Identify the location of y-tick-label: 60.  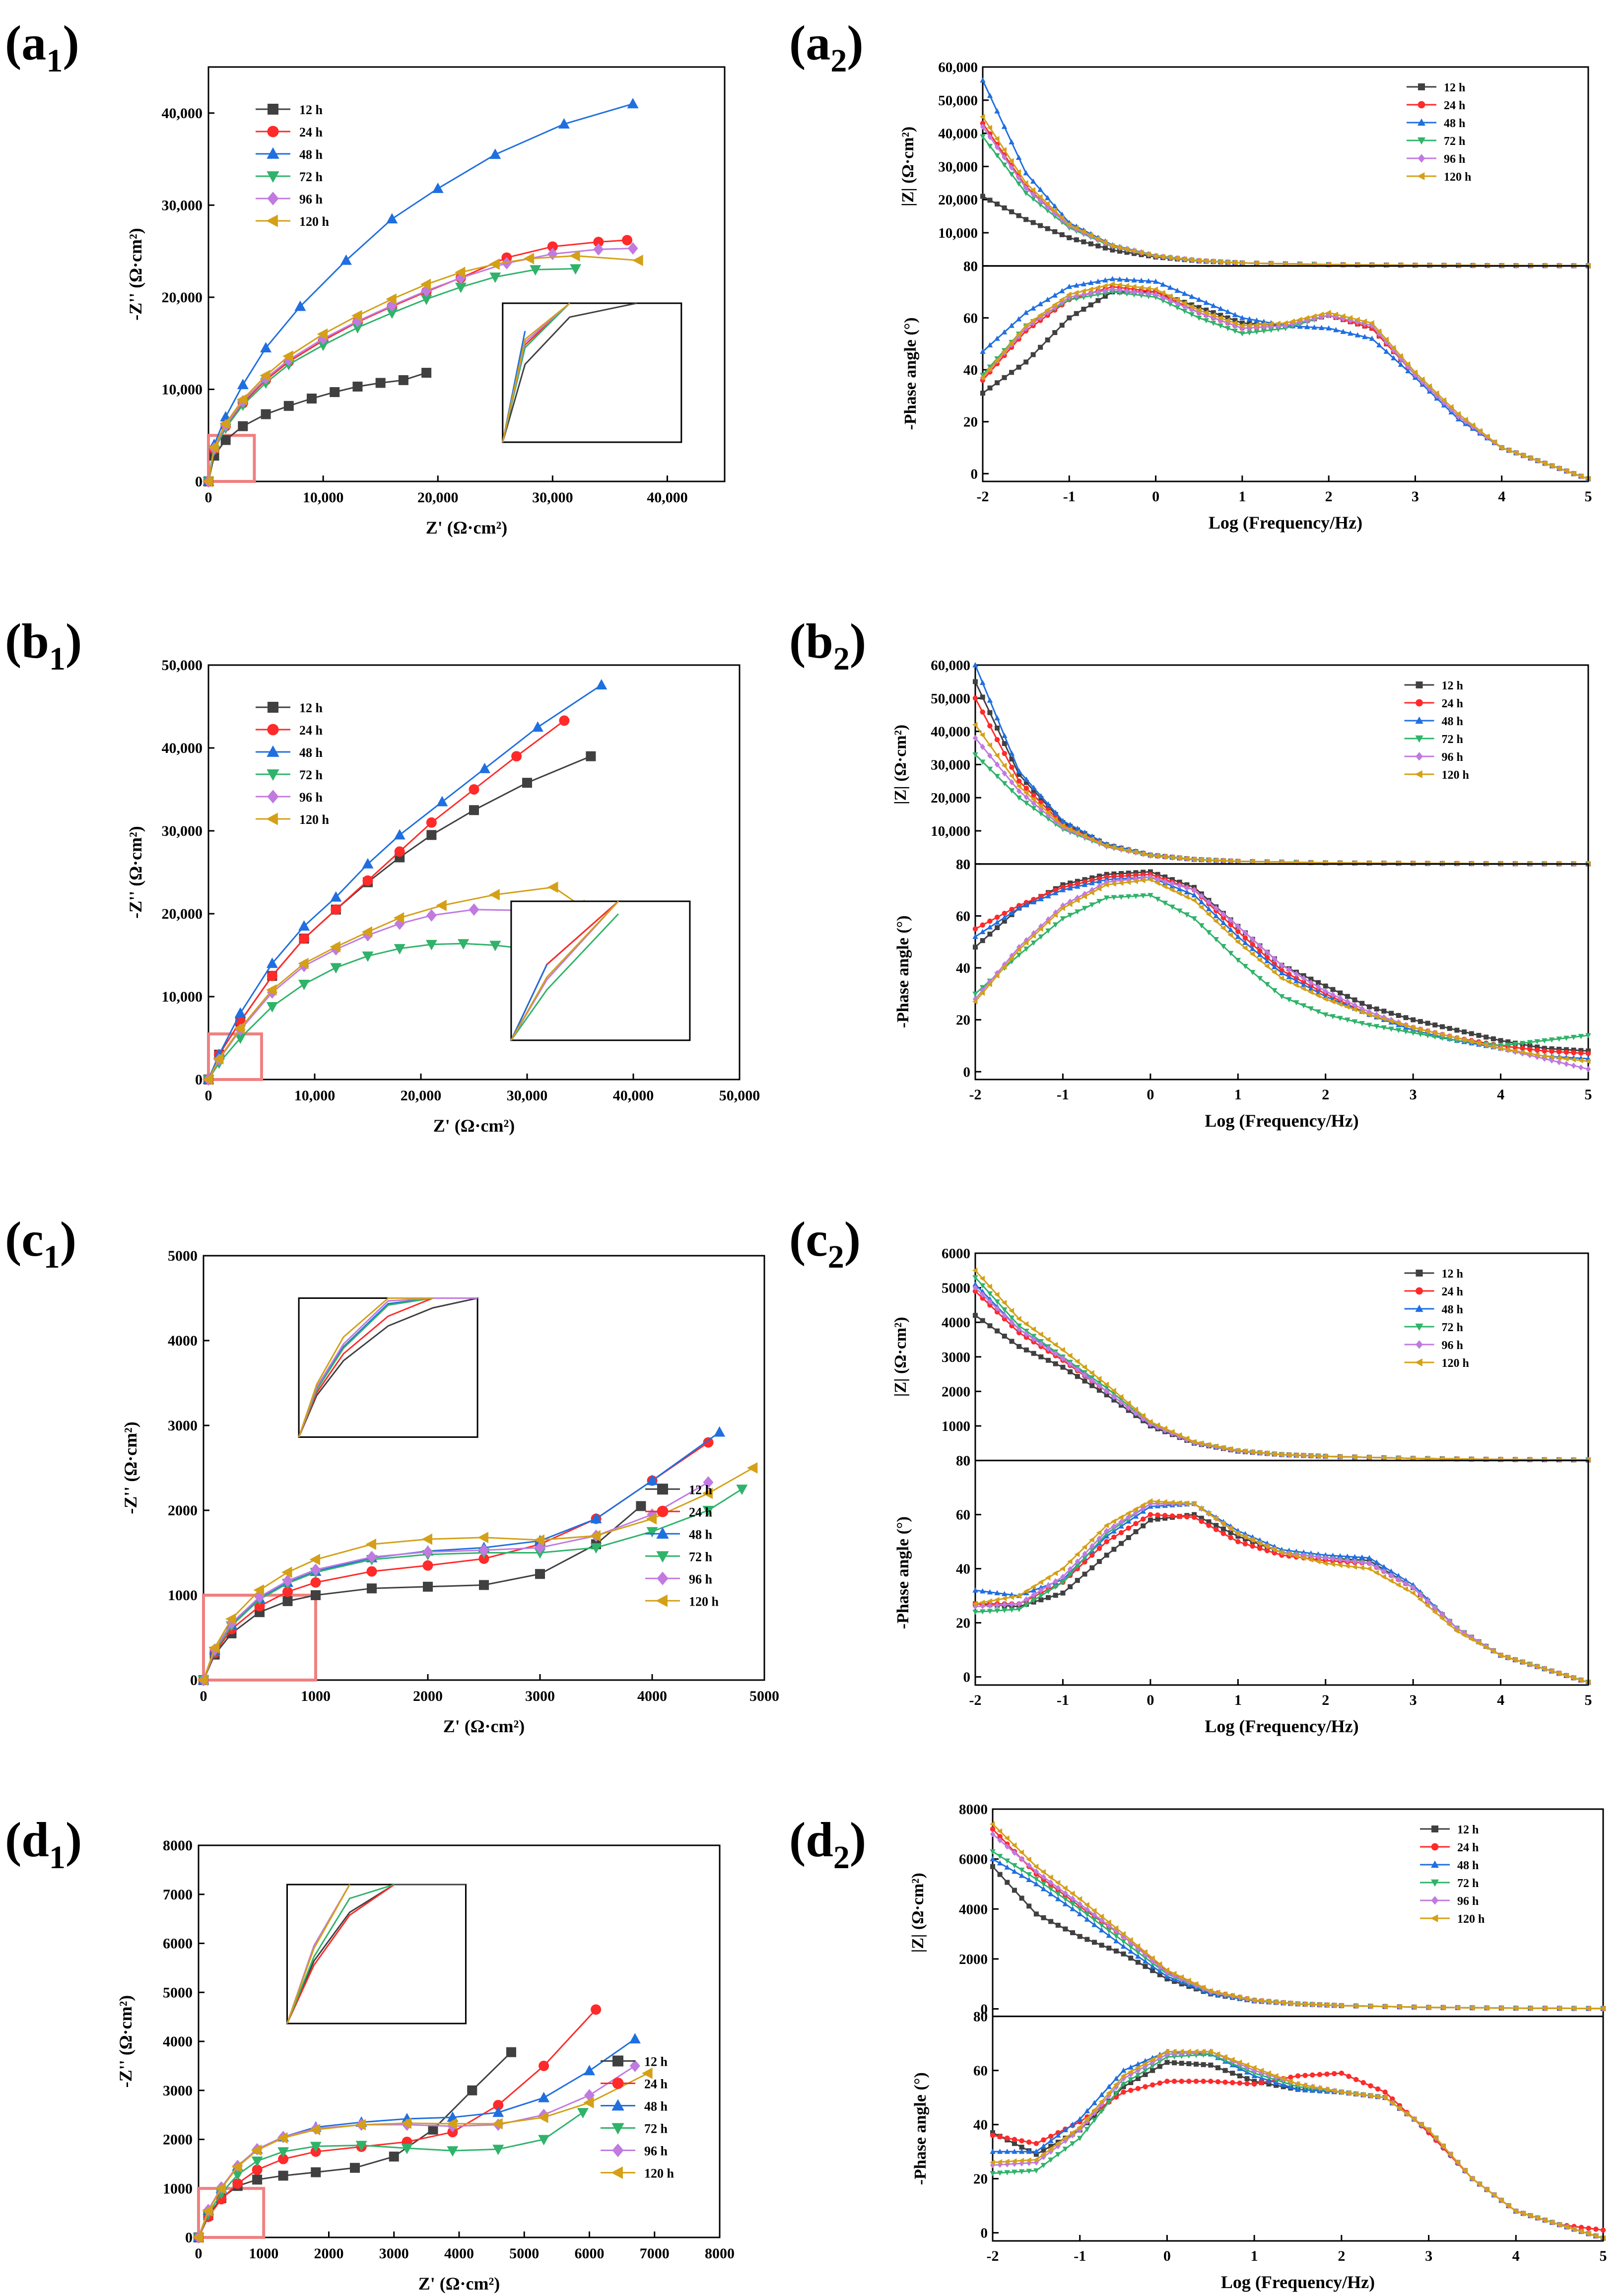
(963, 916).